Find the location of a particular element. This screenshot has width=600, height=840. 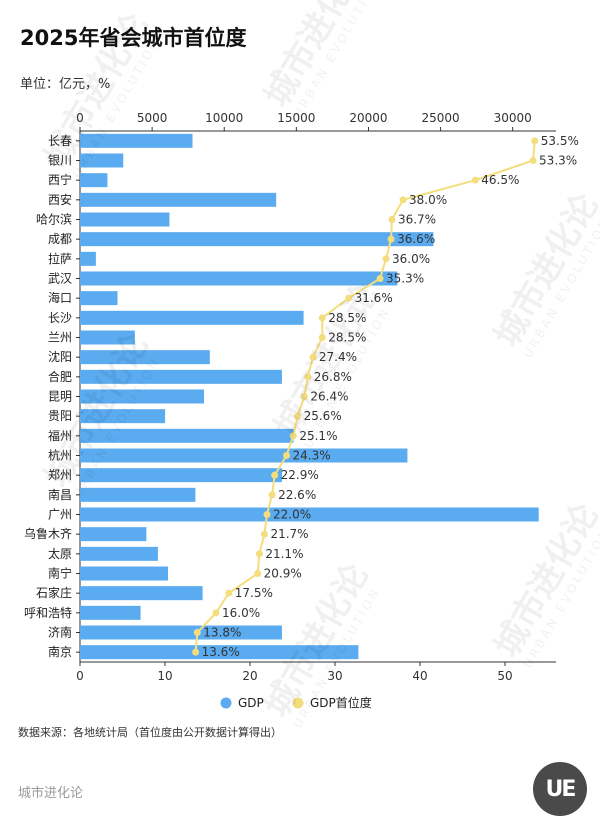

category-label: 乌鲁木齐 is located at coordinates (48, 533).